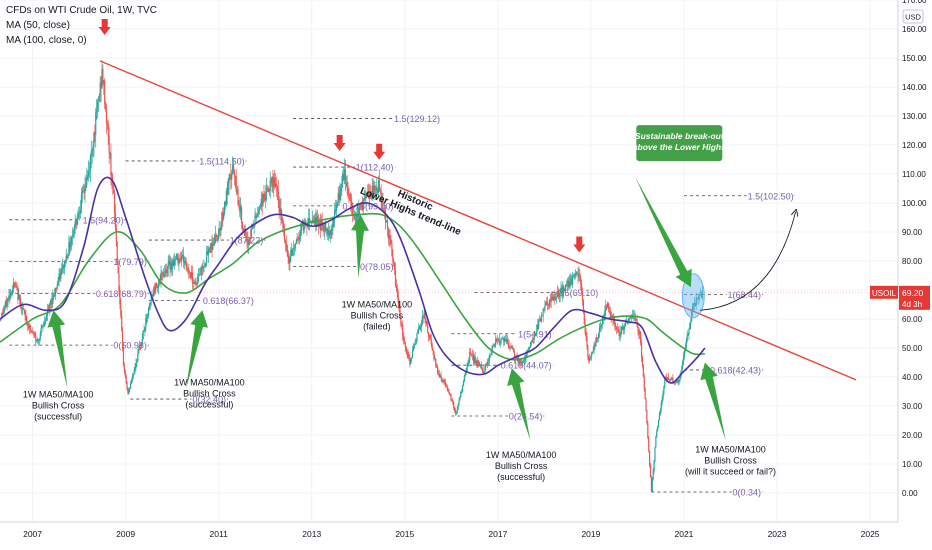 The image size is (932, 550). I want to click on y-tick-label: 130.00, so click(914, 116).